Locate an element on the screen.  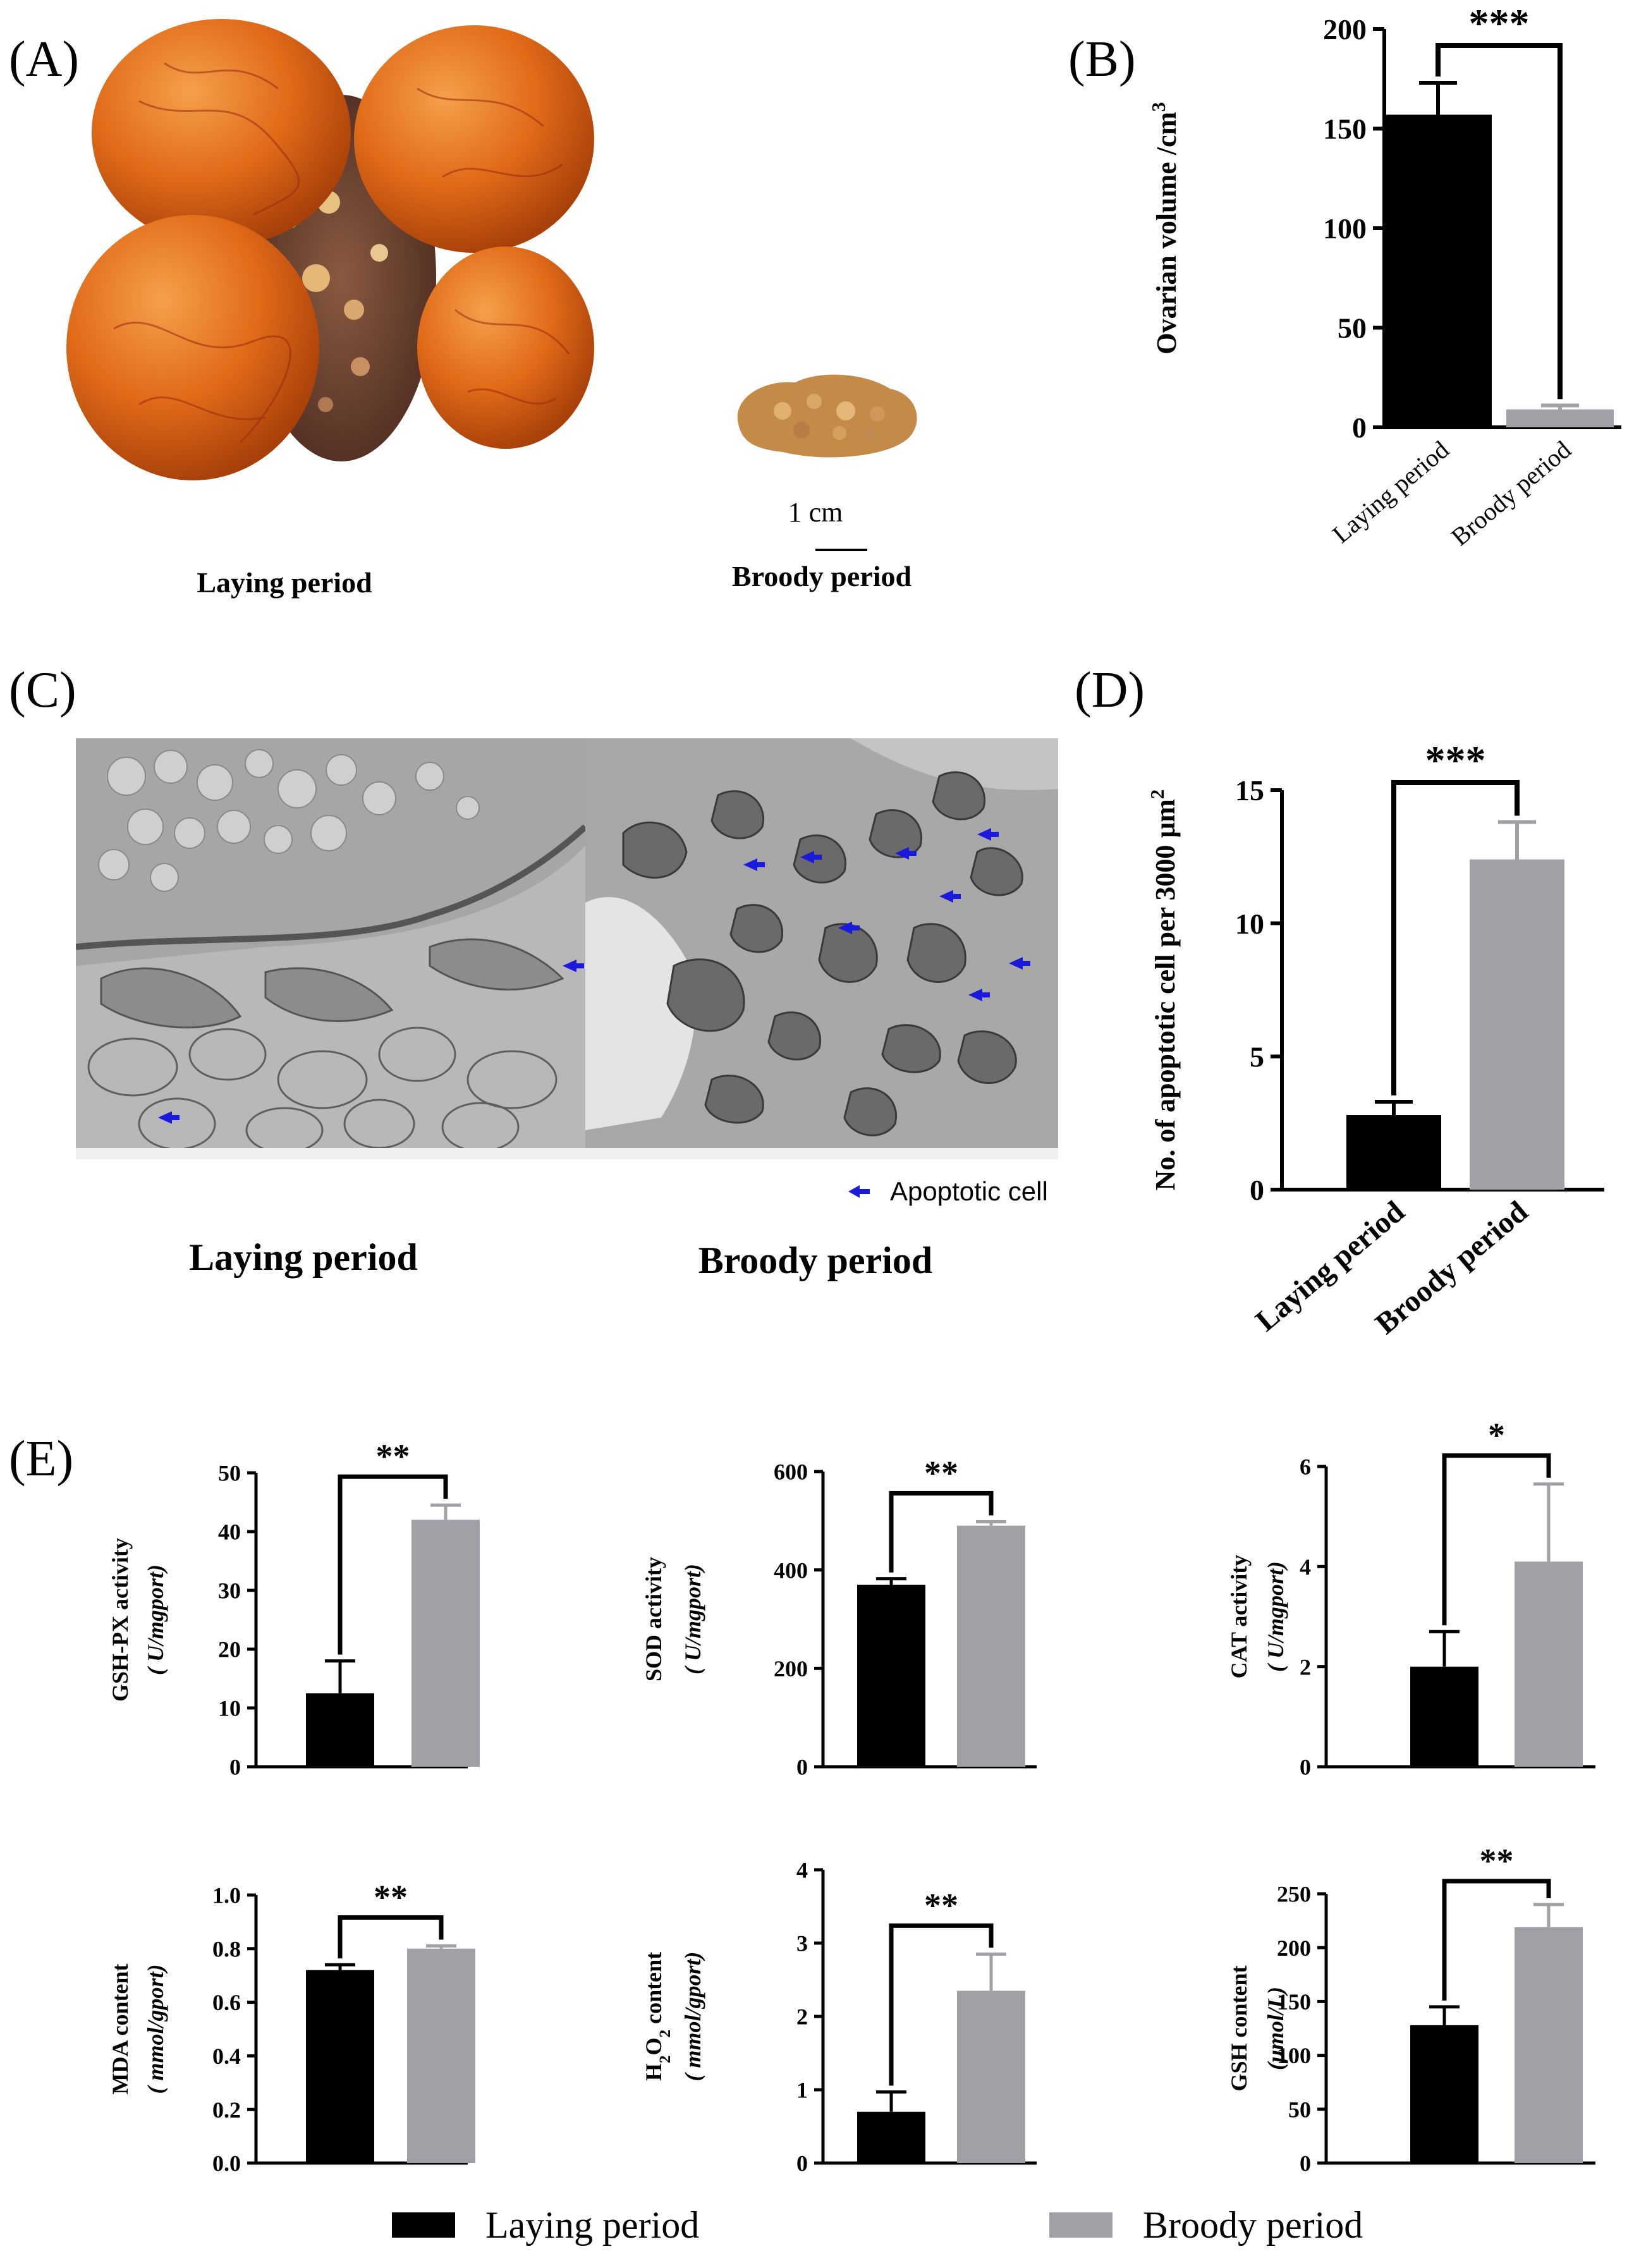
laying-ovary-photo is located at coordinates (341, 262).